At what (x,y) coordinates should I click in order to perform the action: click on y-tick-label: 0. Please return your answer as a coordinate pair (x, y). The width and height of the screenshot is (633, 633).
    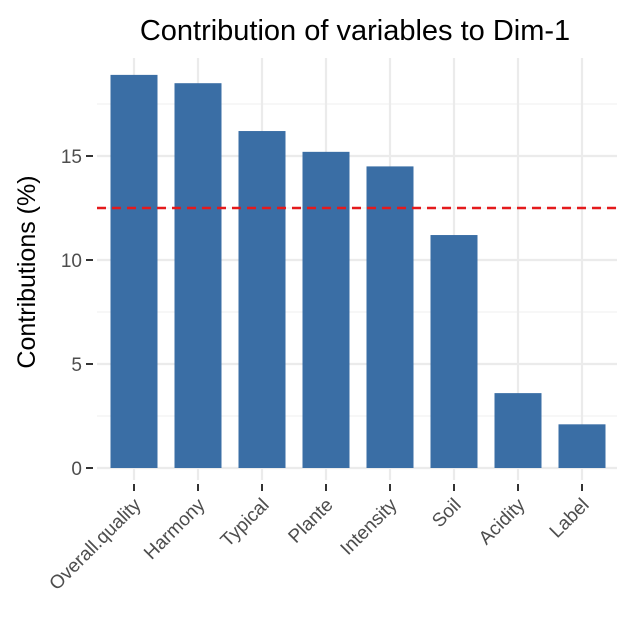
    Looking at the image, I should click on (76, 469).